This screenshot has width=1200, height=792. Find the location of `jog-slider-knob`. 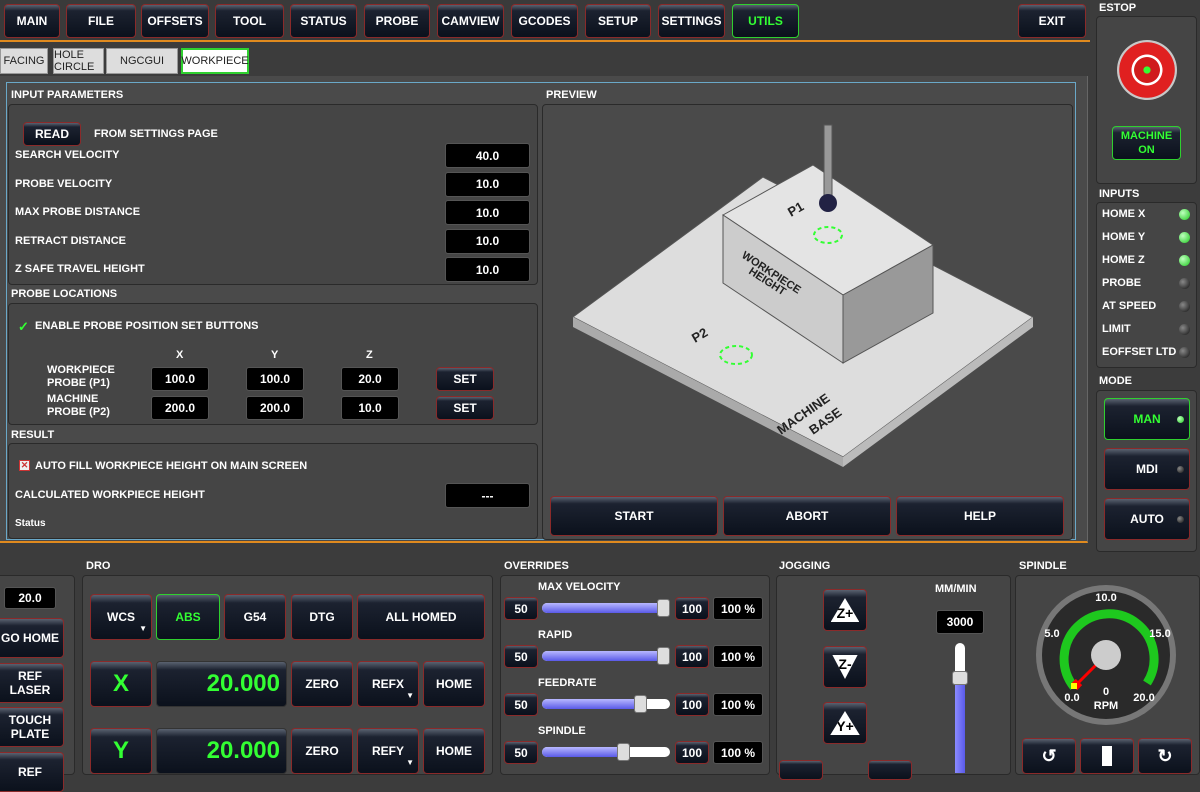

jog-slider-knob is located at coordinates (960, 678).